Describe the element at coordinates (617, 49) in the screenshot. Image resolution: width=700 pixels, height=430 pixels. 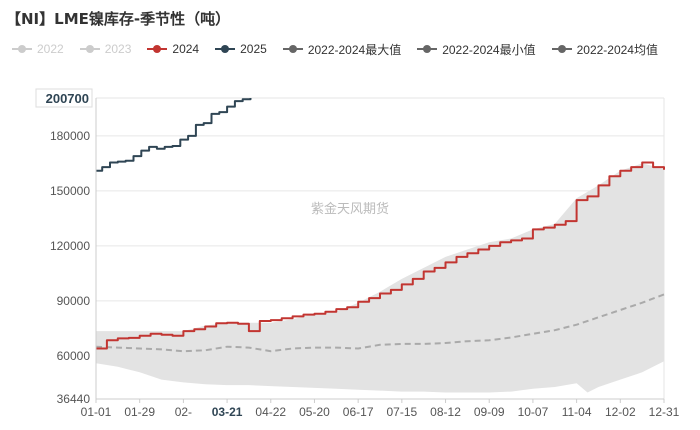
I see `legend-label: 2022-2024均值` at that location.